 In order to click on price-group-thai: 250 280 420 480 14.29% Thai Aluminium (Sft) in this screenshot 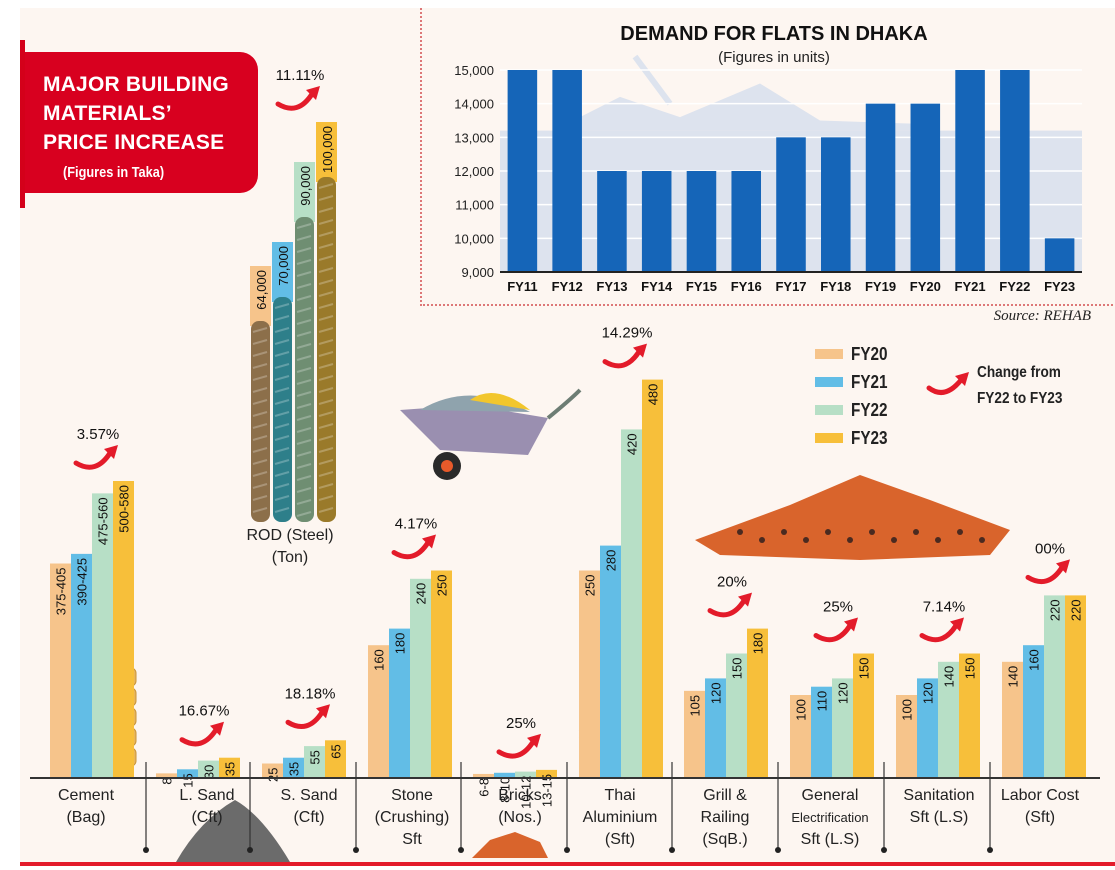, I will do `click(621, 586)`.